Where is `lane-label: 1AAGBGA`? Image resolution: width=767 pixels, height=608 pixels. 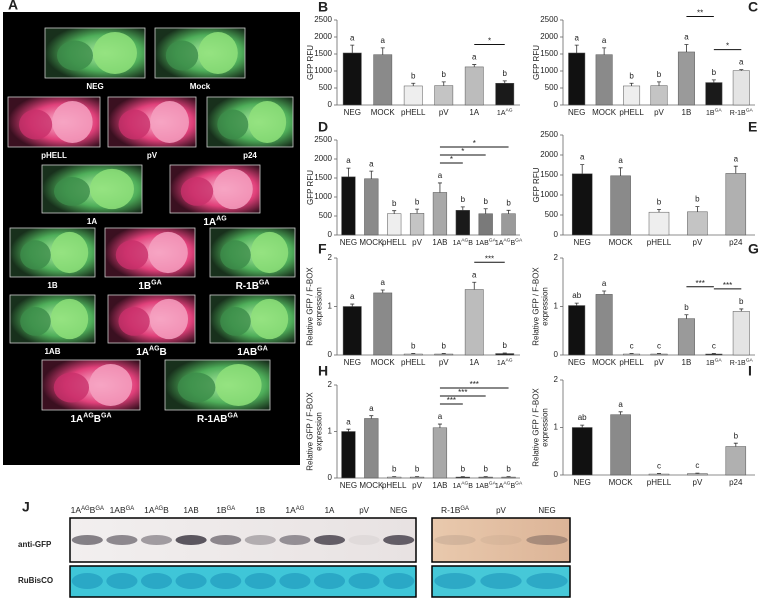
lane-label: 1AAGBGA is located at coordinates (87, 510).